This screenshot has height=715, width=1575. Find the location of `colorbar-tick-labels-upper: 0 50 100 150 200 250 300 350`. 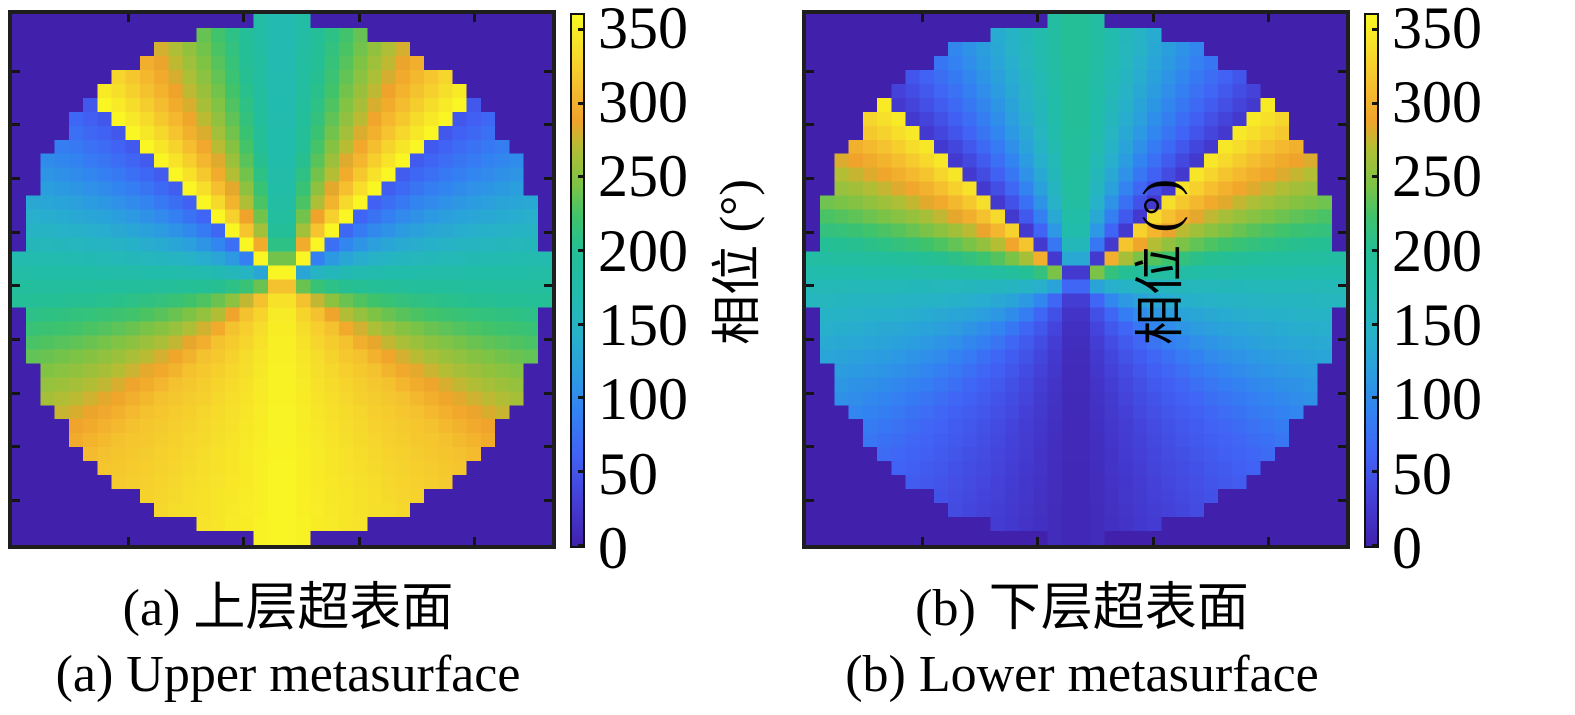

colorbar-tick-labels-upper: 0 50 100 150 200 250 300 350 is located at coordinates (683, 290).